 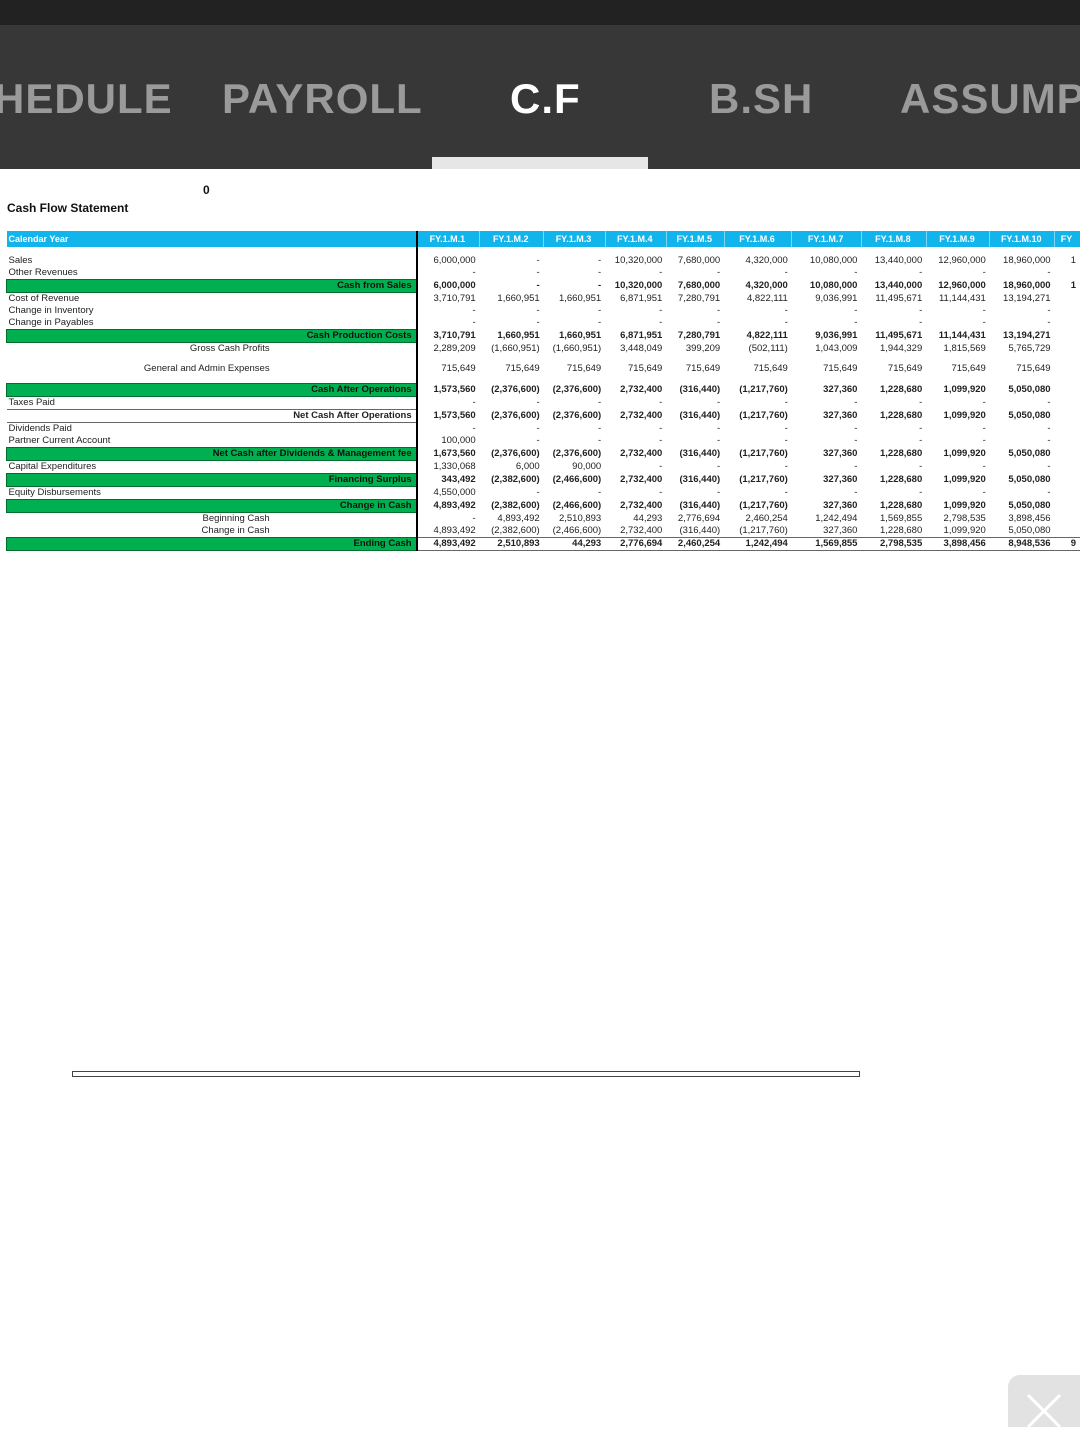 What do you see at coordinates (448, 239) in the screenshot?
I see `month-header: FY.1.M.1` at bounding box center [448, 239].